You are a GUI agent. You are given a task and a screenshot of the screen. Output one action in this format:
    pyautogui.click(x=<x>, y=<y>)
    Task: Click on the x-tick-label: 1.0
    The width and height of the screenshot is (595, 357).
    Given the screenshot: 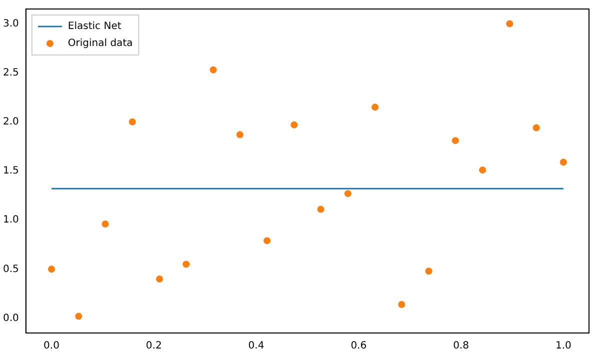 What is the action you would take?
    pyautogui.click(x=563, y=346)
    